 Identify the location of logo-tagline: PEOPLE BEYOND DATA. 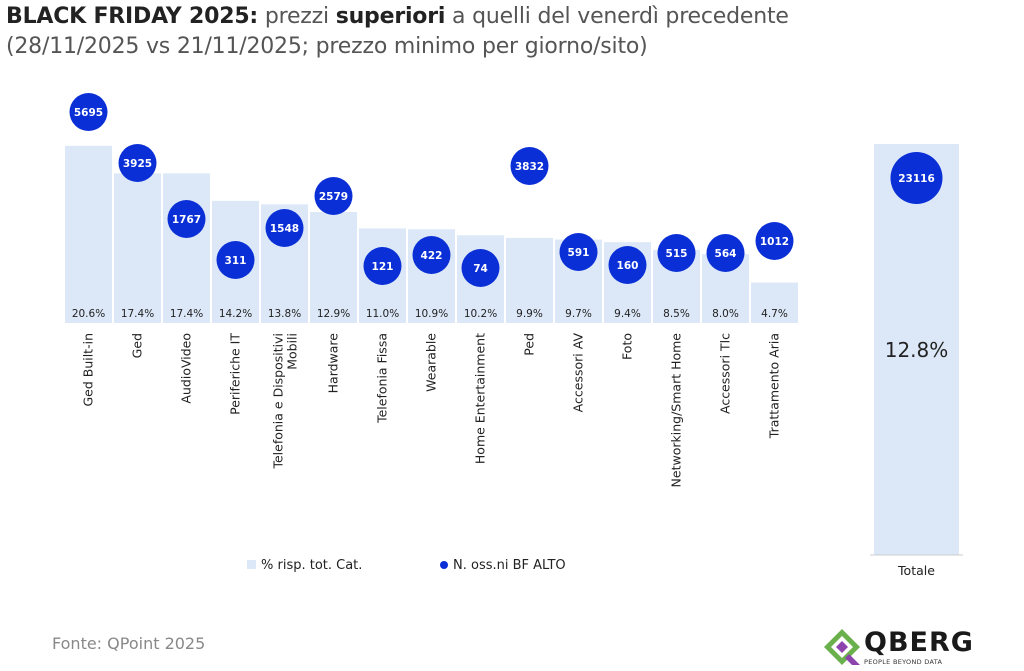
(903, 662).